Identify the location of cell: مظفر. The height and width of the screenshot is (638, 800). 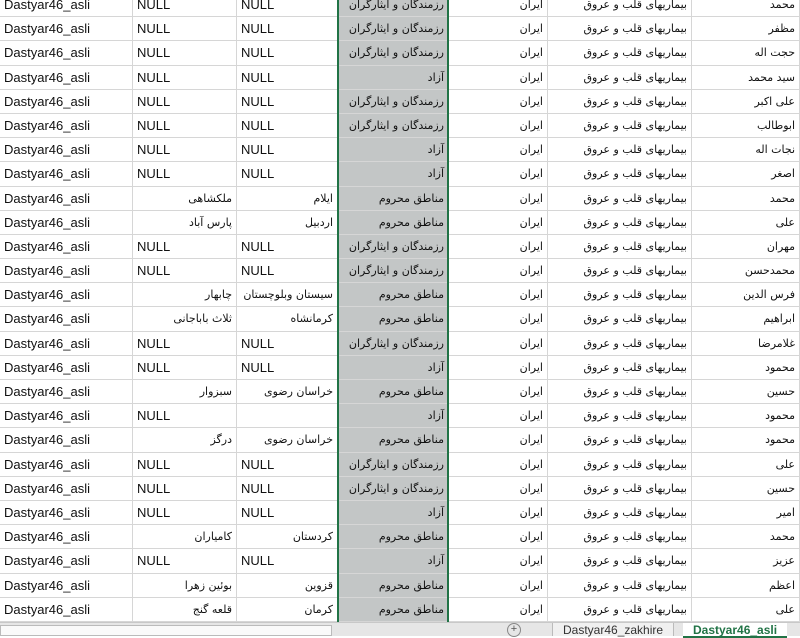
(746, 29).